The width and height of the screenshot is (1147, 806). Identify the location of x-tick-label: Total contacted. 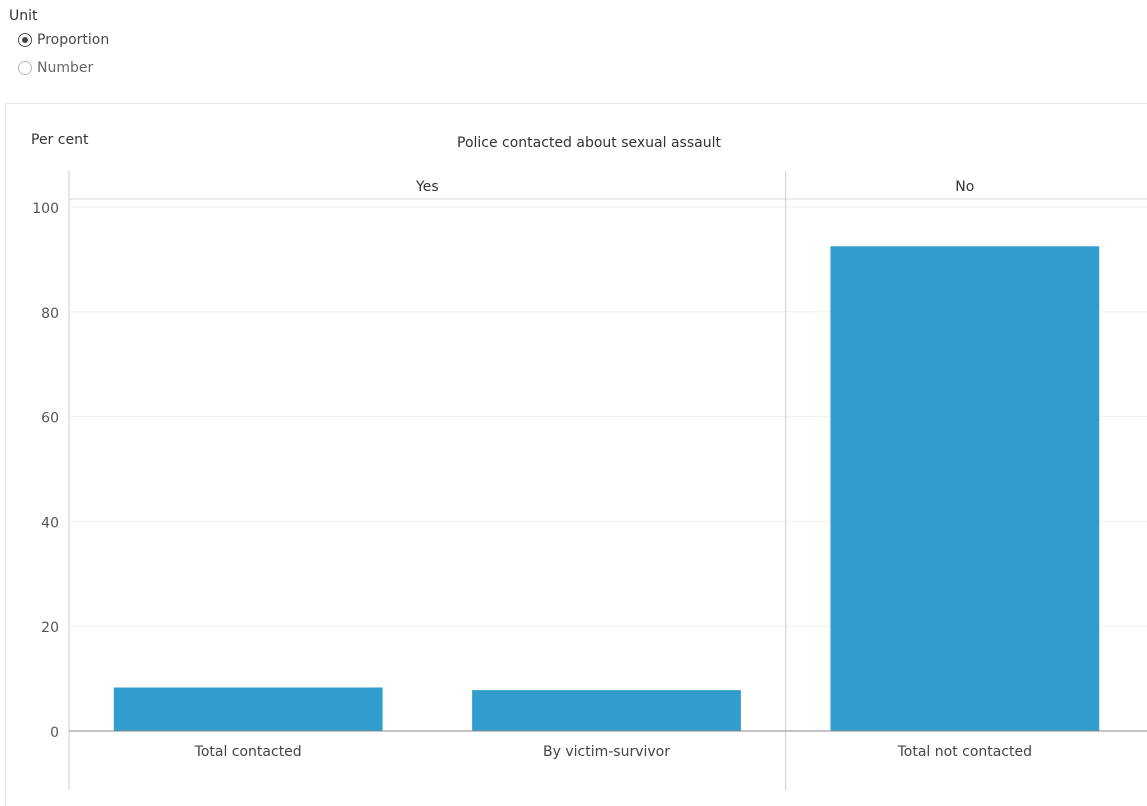
(248, 752).